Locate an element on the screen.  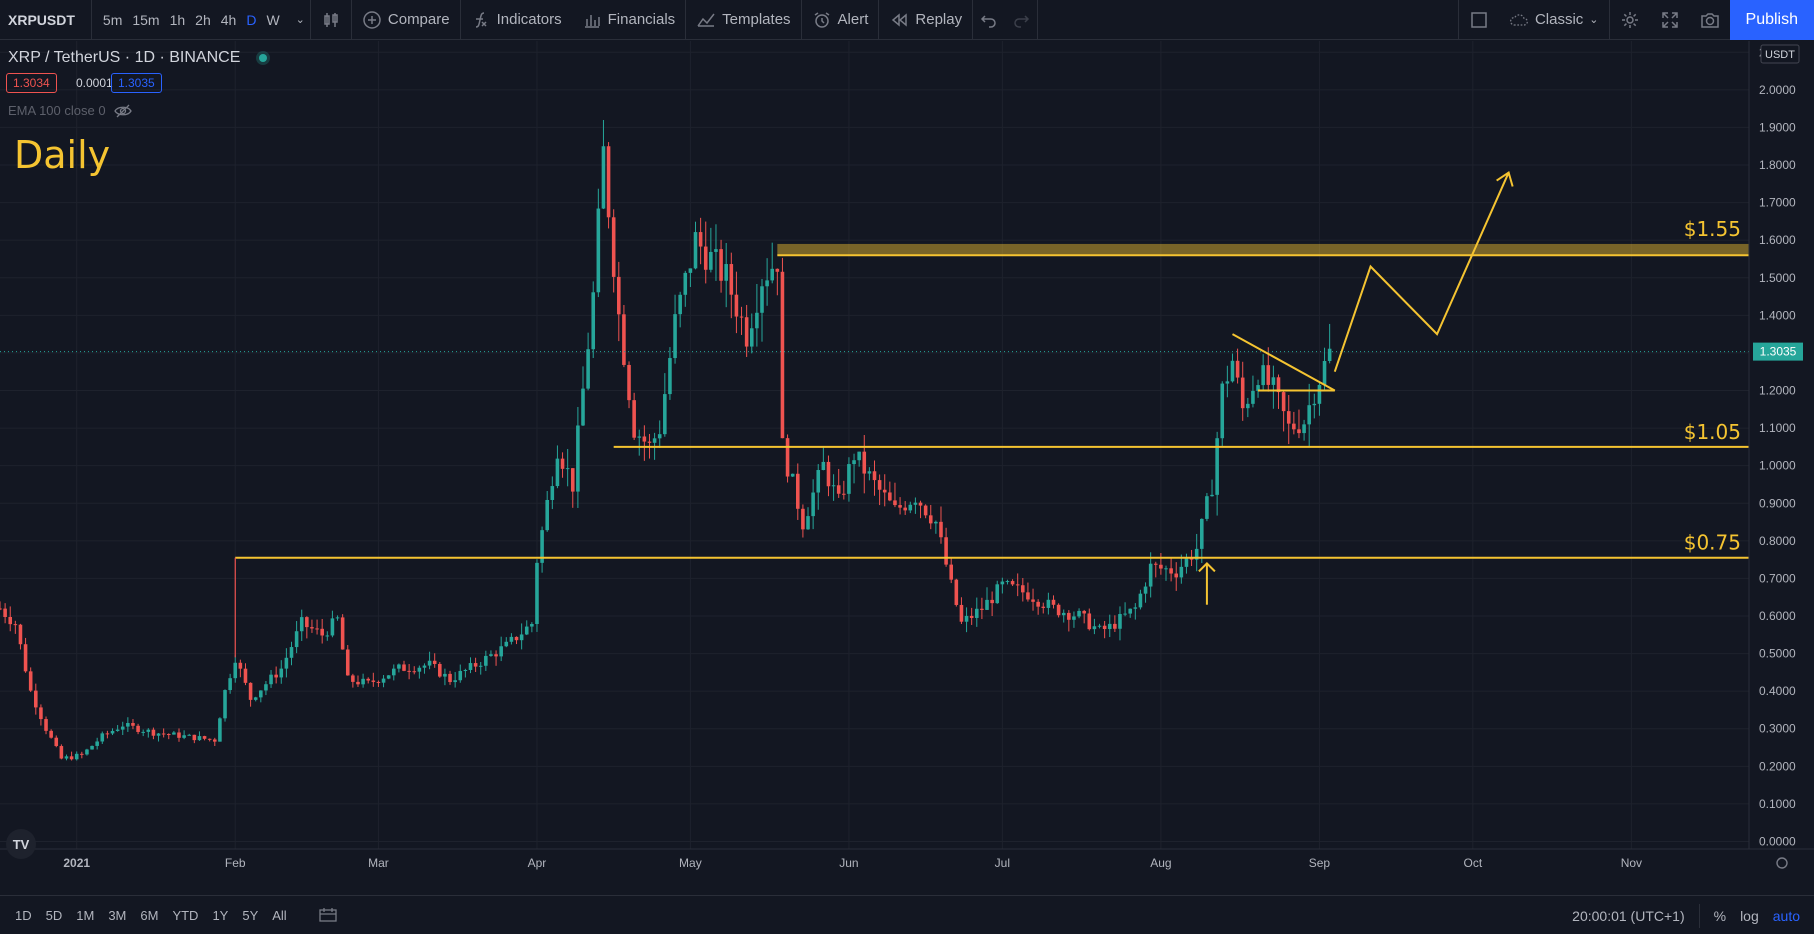
financials-button: Financials is located at coordinates (629, 20).